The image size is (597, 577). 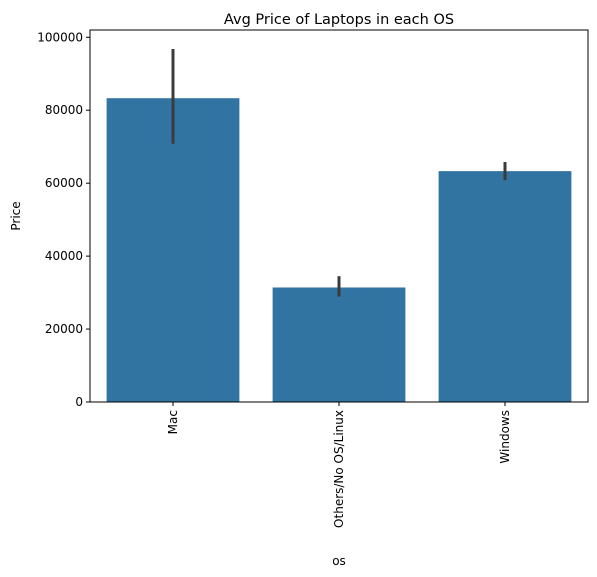 What do you see at coordinates (64, 183) in the screenshot?
I see `y-tick-label-3: 60000` at bounding box center [64, 183].